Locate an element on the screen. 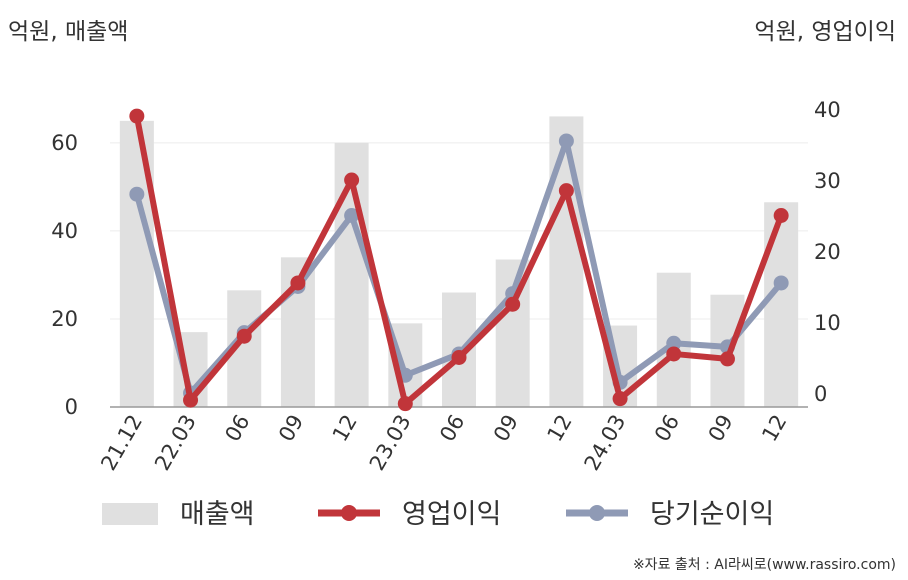  source-note: ※자료 출처 : AI라씨로(www.rassiro.com) is located at coordinates (764, 565).